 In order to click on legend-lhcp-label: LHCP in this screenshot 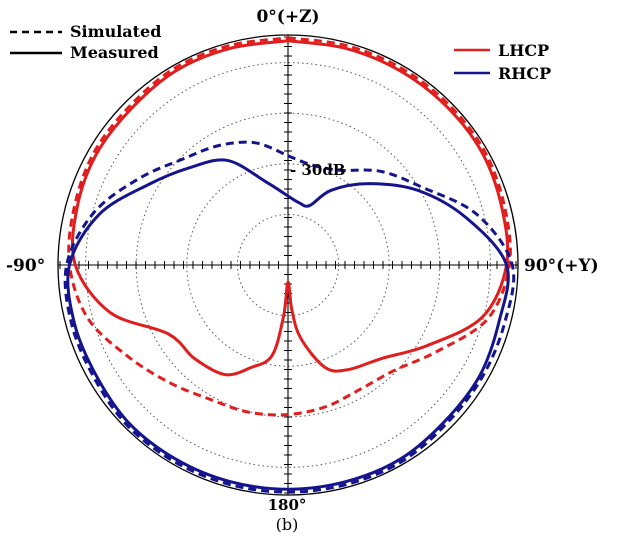, I will do `click(523, 50)`.